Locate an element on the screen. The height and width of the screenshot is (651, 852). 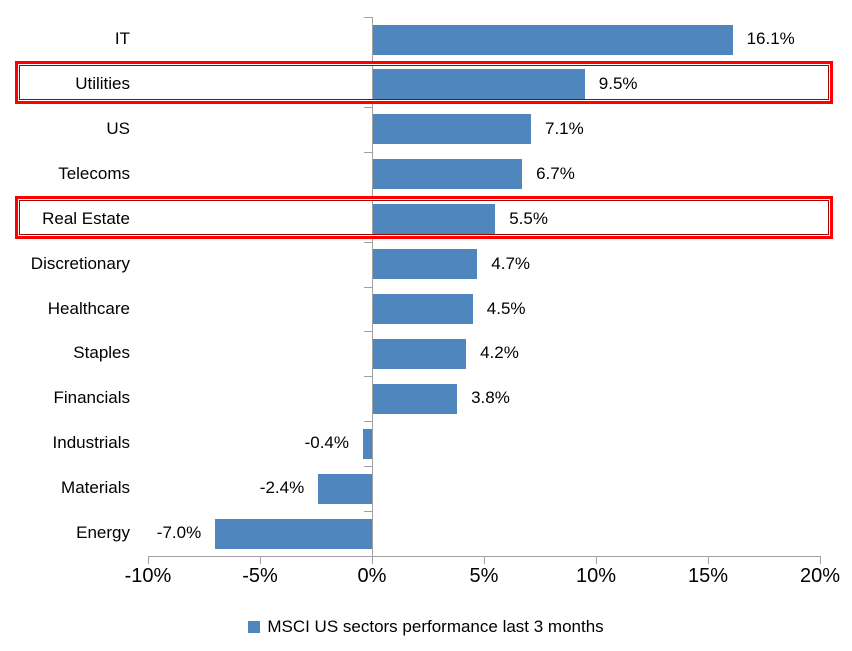
x-axis-tick-label: 0% is located at coordinates (372, 576).